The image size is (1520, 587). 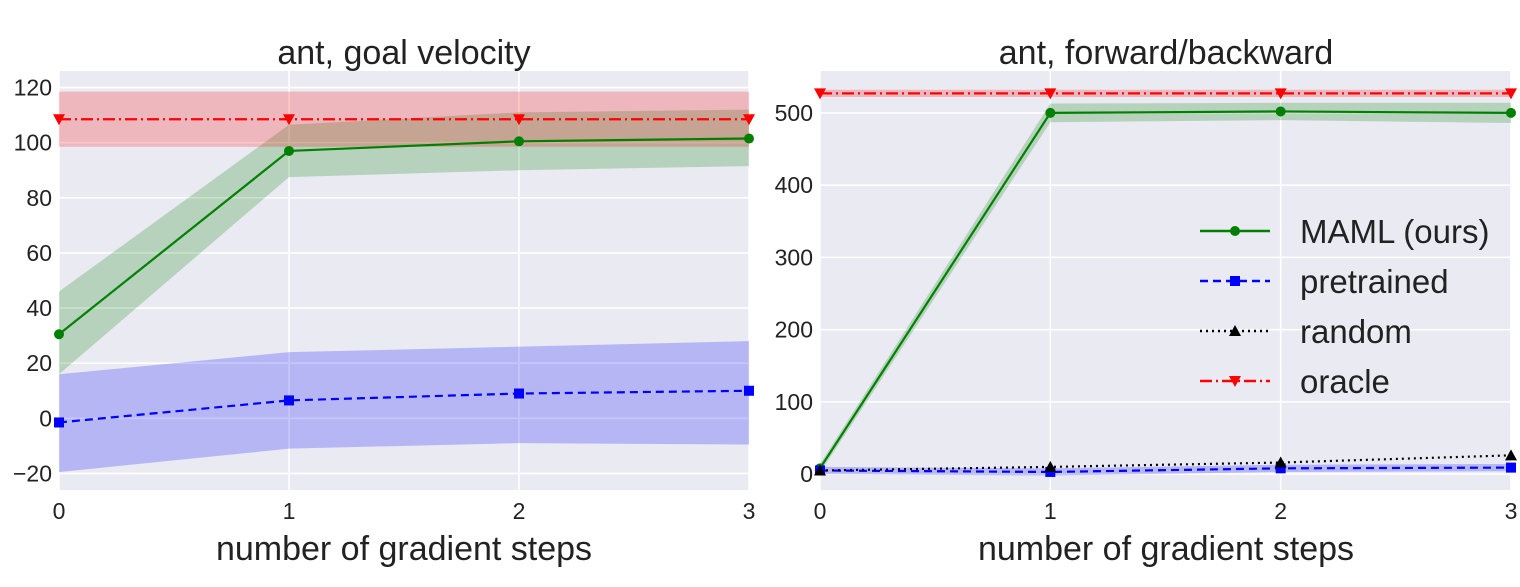 I want to click on y-tick-label: 60, so click(x=39, y=253).